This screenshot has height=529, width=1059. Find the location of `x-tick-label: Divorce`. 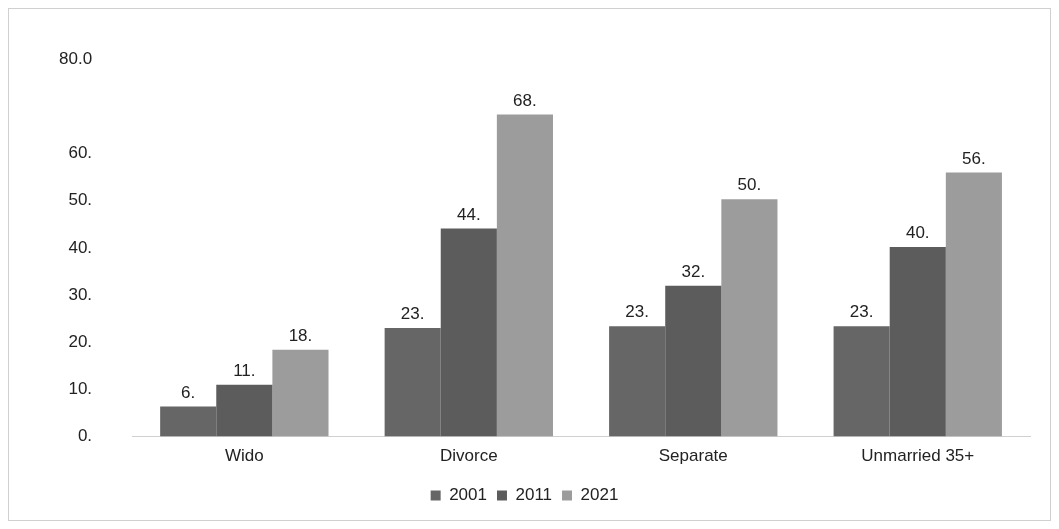

x-tick-label: Divorce is located at coordinates (468, 456).